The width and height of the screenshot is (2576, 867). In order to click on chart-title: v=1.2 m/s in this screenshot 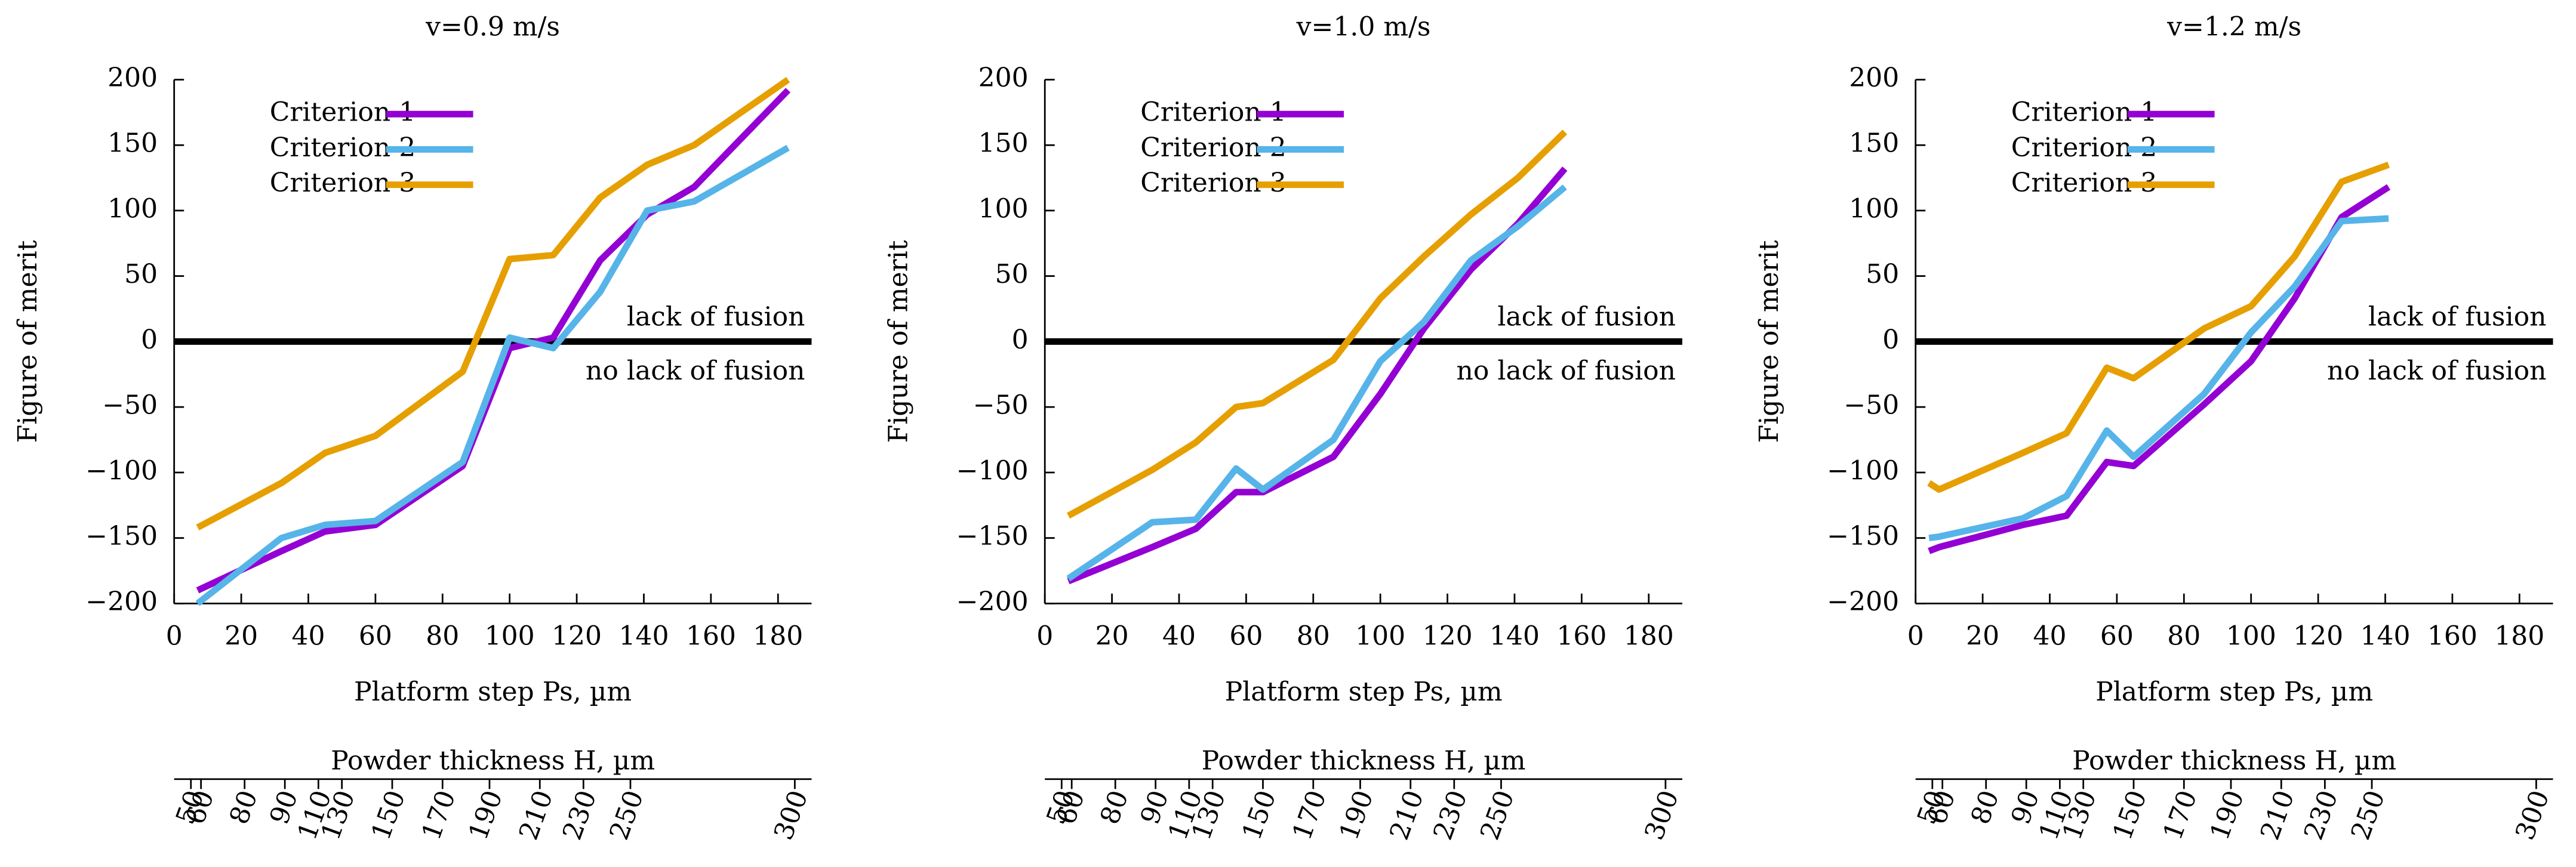, I will do `click(2233, 27)`.